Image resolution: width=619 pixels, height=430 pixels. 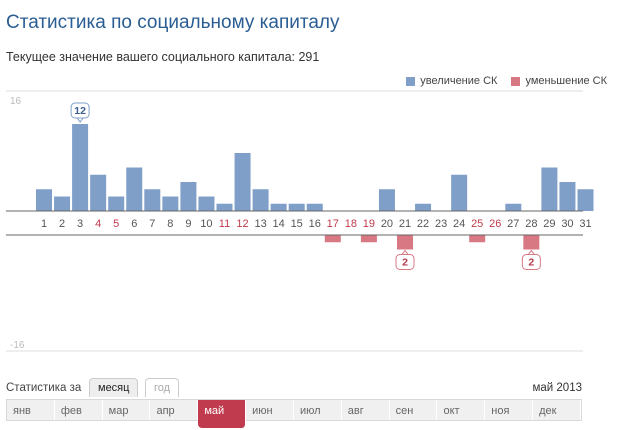 What do you see at coordinates (495, 224) in the screenshot?
I see `day-label-26: 26` at bounding box center [495, 224].